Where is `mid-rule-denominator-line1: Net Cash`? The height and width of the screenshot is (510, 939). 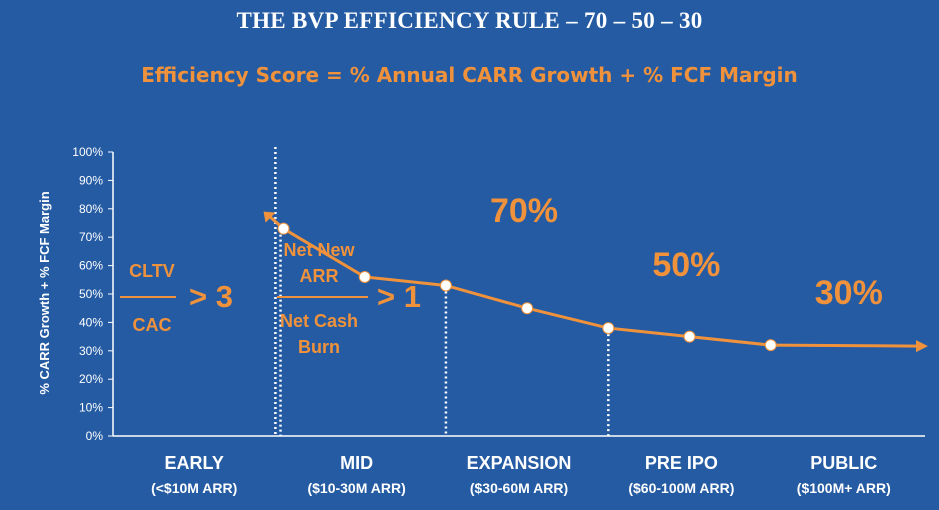 mid-rule-denominator-line1: Net Cash is located at coordinates (319, 321).